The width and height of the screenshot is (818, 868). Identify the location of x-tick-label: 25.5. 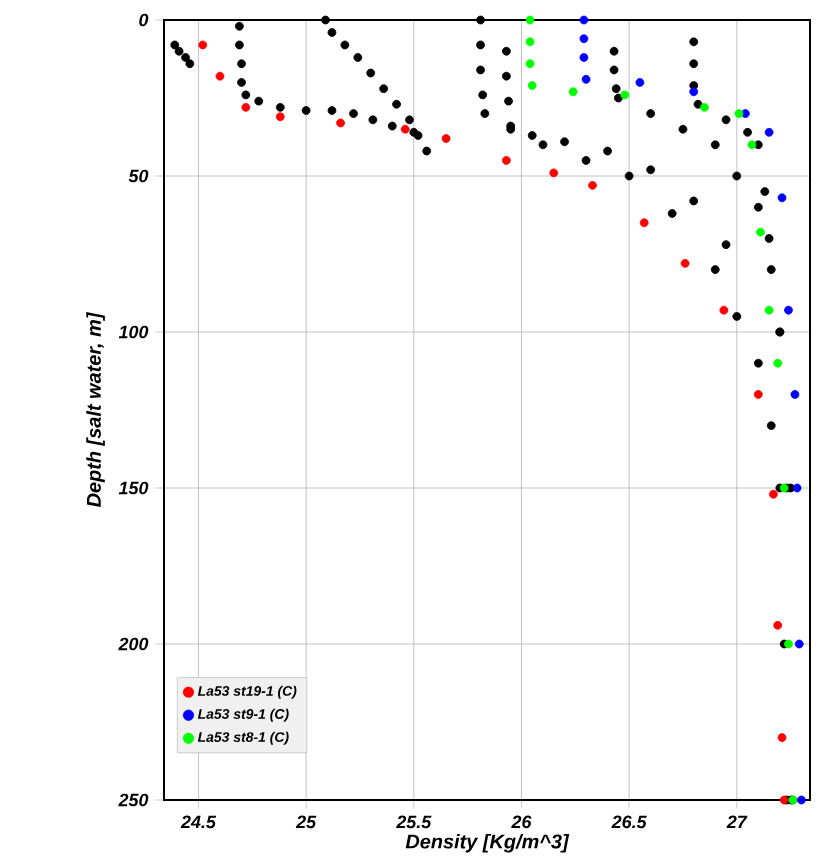
(414, 822).